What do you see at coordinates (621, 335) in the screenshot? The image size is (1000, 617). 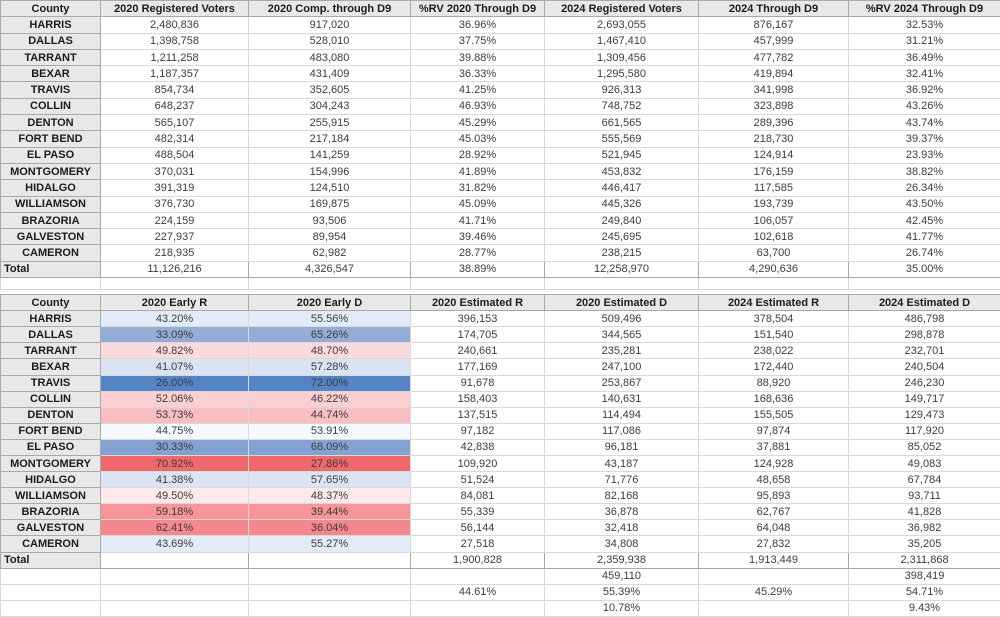 I see `data-cell: 344,565` at bounding box center [621, 335].